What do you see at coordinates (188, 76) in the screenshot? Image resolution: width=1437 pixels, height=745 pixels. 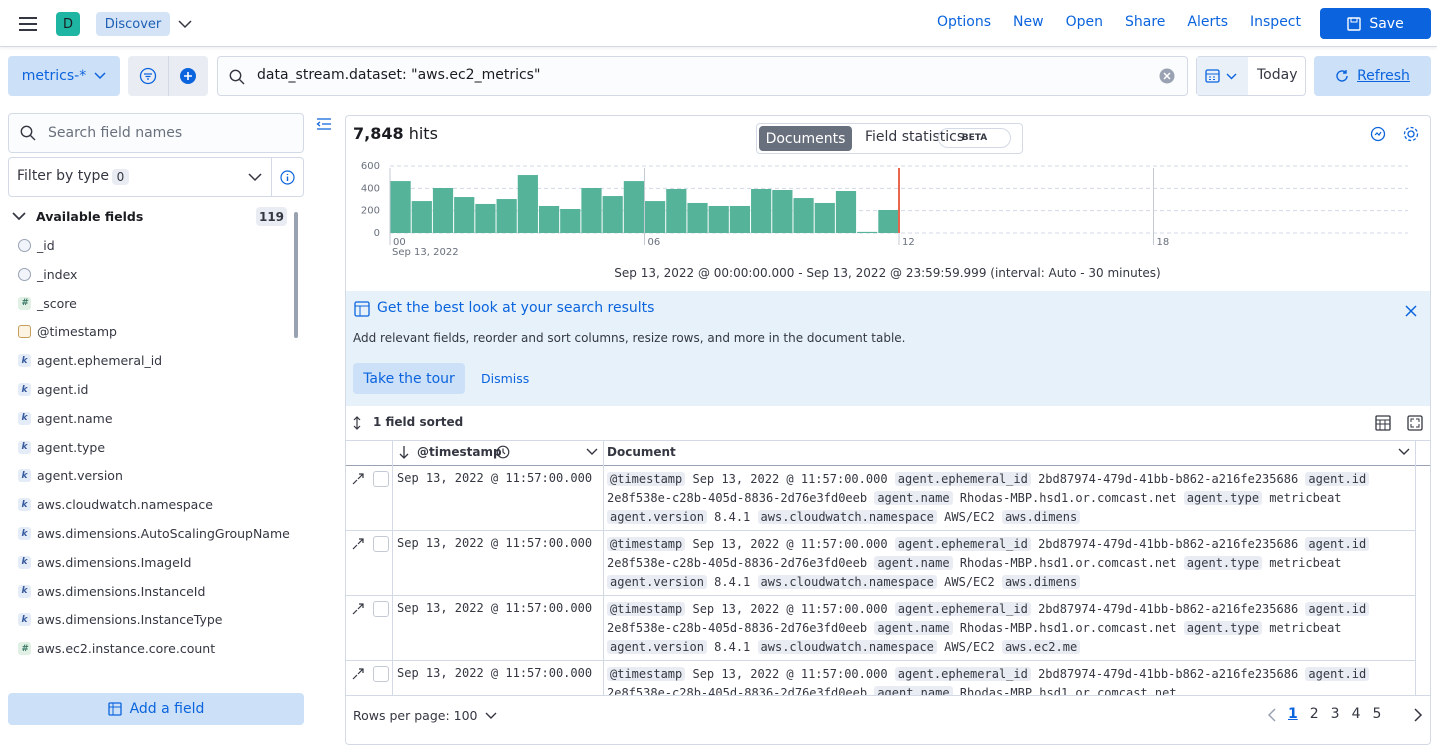 I see `add-filter-icon` at bounding box center [188, 76].